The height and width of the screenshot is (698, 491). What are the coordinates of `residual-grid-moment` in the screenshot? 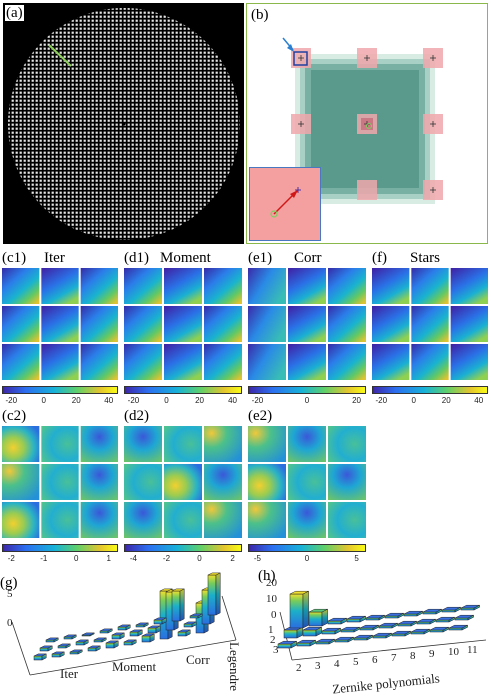 It's located at (183, 482).